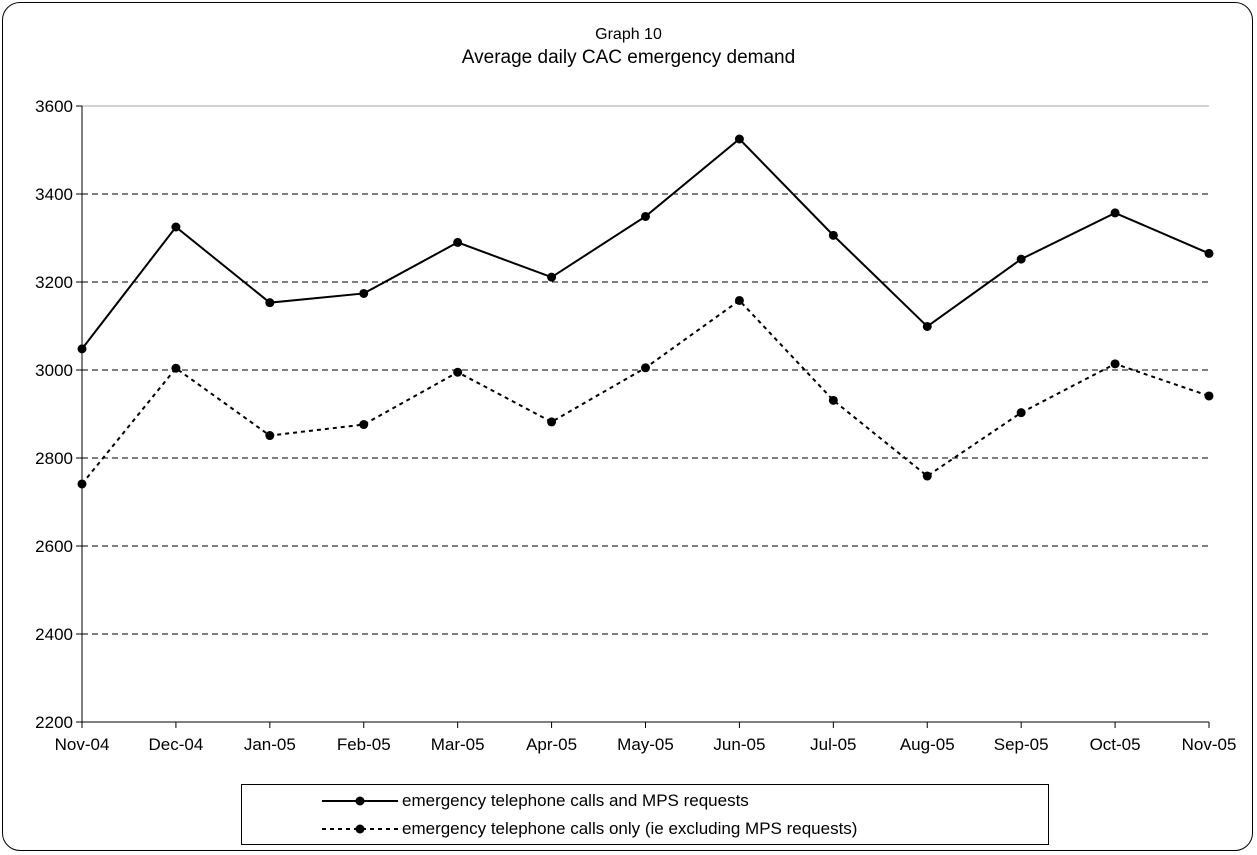 The height and width of the screenshot is (855, 1257). I want to click on x-tick-label-Dec-04: Dec-04, so click(176, 744).